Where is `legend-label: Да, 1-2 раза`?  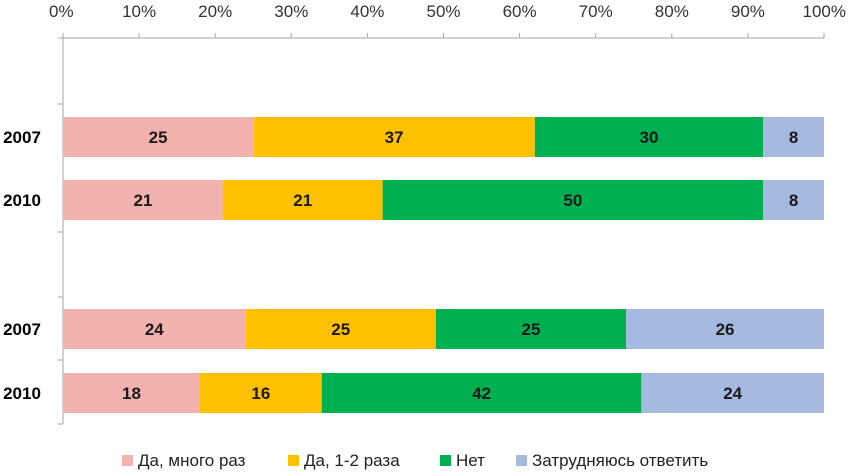 legend-label: Да, 1-2 раза is located at coordinates (352, 460).